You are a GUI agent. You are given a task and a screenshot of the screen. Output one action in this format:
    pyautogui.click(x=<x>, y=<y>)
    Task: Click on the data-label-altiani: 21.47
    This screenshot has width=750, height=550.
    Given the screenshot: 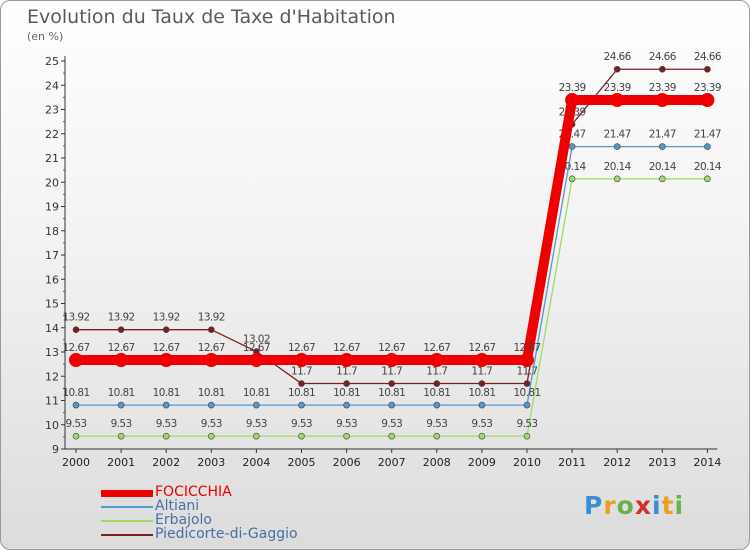 What is the action you would take?
    pyautogui.click(x=662, y=135)
    